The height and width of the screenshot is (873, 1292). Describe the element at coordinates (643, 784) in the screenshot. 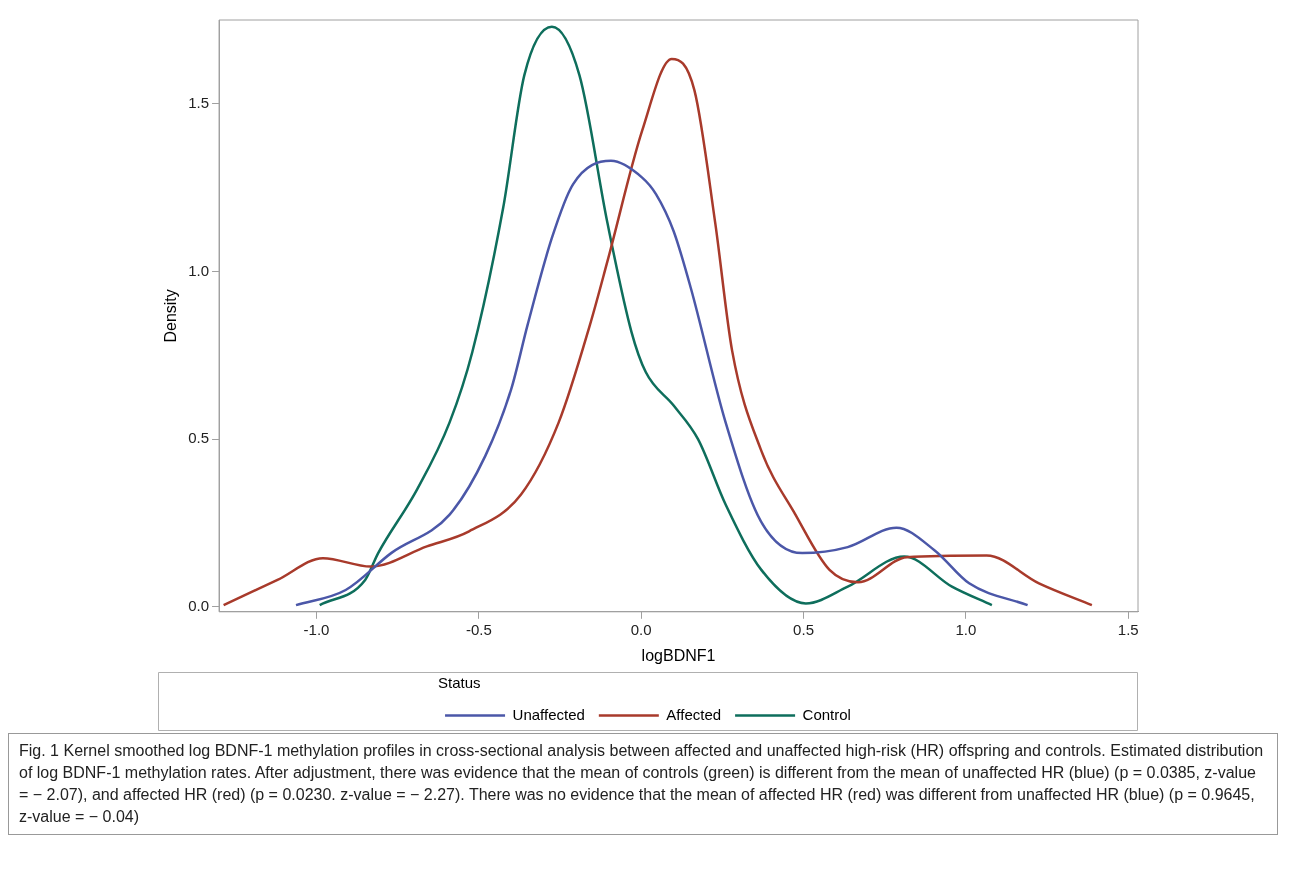

I see `caption: Fig. 1 Kernel smoothed log BDNF-1 methylation profiles in cross-sectional analysis between affected and unaffected high-risk (HR) offspring and controls. Estimated distribution of log BDNF-1 methylation rates. After adjustment, there was evidence that the mean of controls (green) is different from the mean of unaffected HR (blue) (p = 0.0385, z-value = − 2.07), and affected HR (red) (p = 0.0230. z-value = − 2.27). There was no evidence that the mean of affected HR (red) was different from unaffected HR (blue) (p = 0.9645, z-value = − 0.04)` at that location.